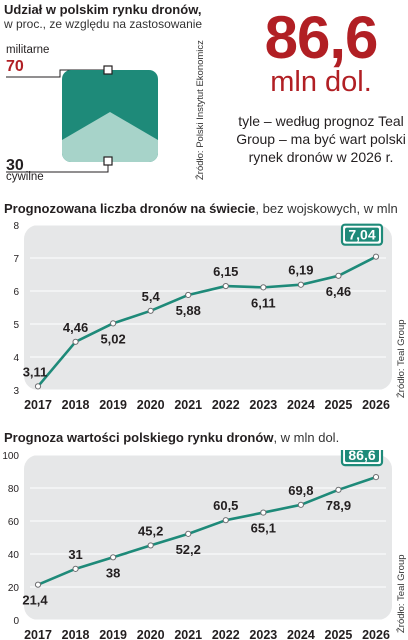  Describe the element at coordinates (113, 572) in the screenshot. I see `data-label: 38` at that location.